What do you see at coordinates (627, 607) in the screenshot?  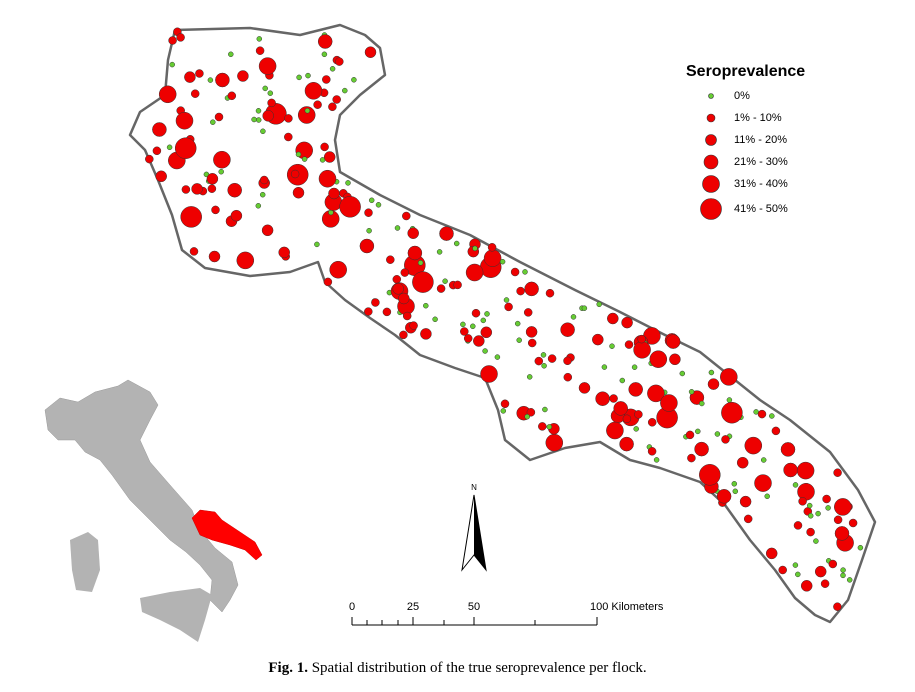 I see `scale-label: 100 Kilometers` at bounding box center [627, 607].